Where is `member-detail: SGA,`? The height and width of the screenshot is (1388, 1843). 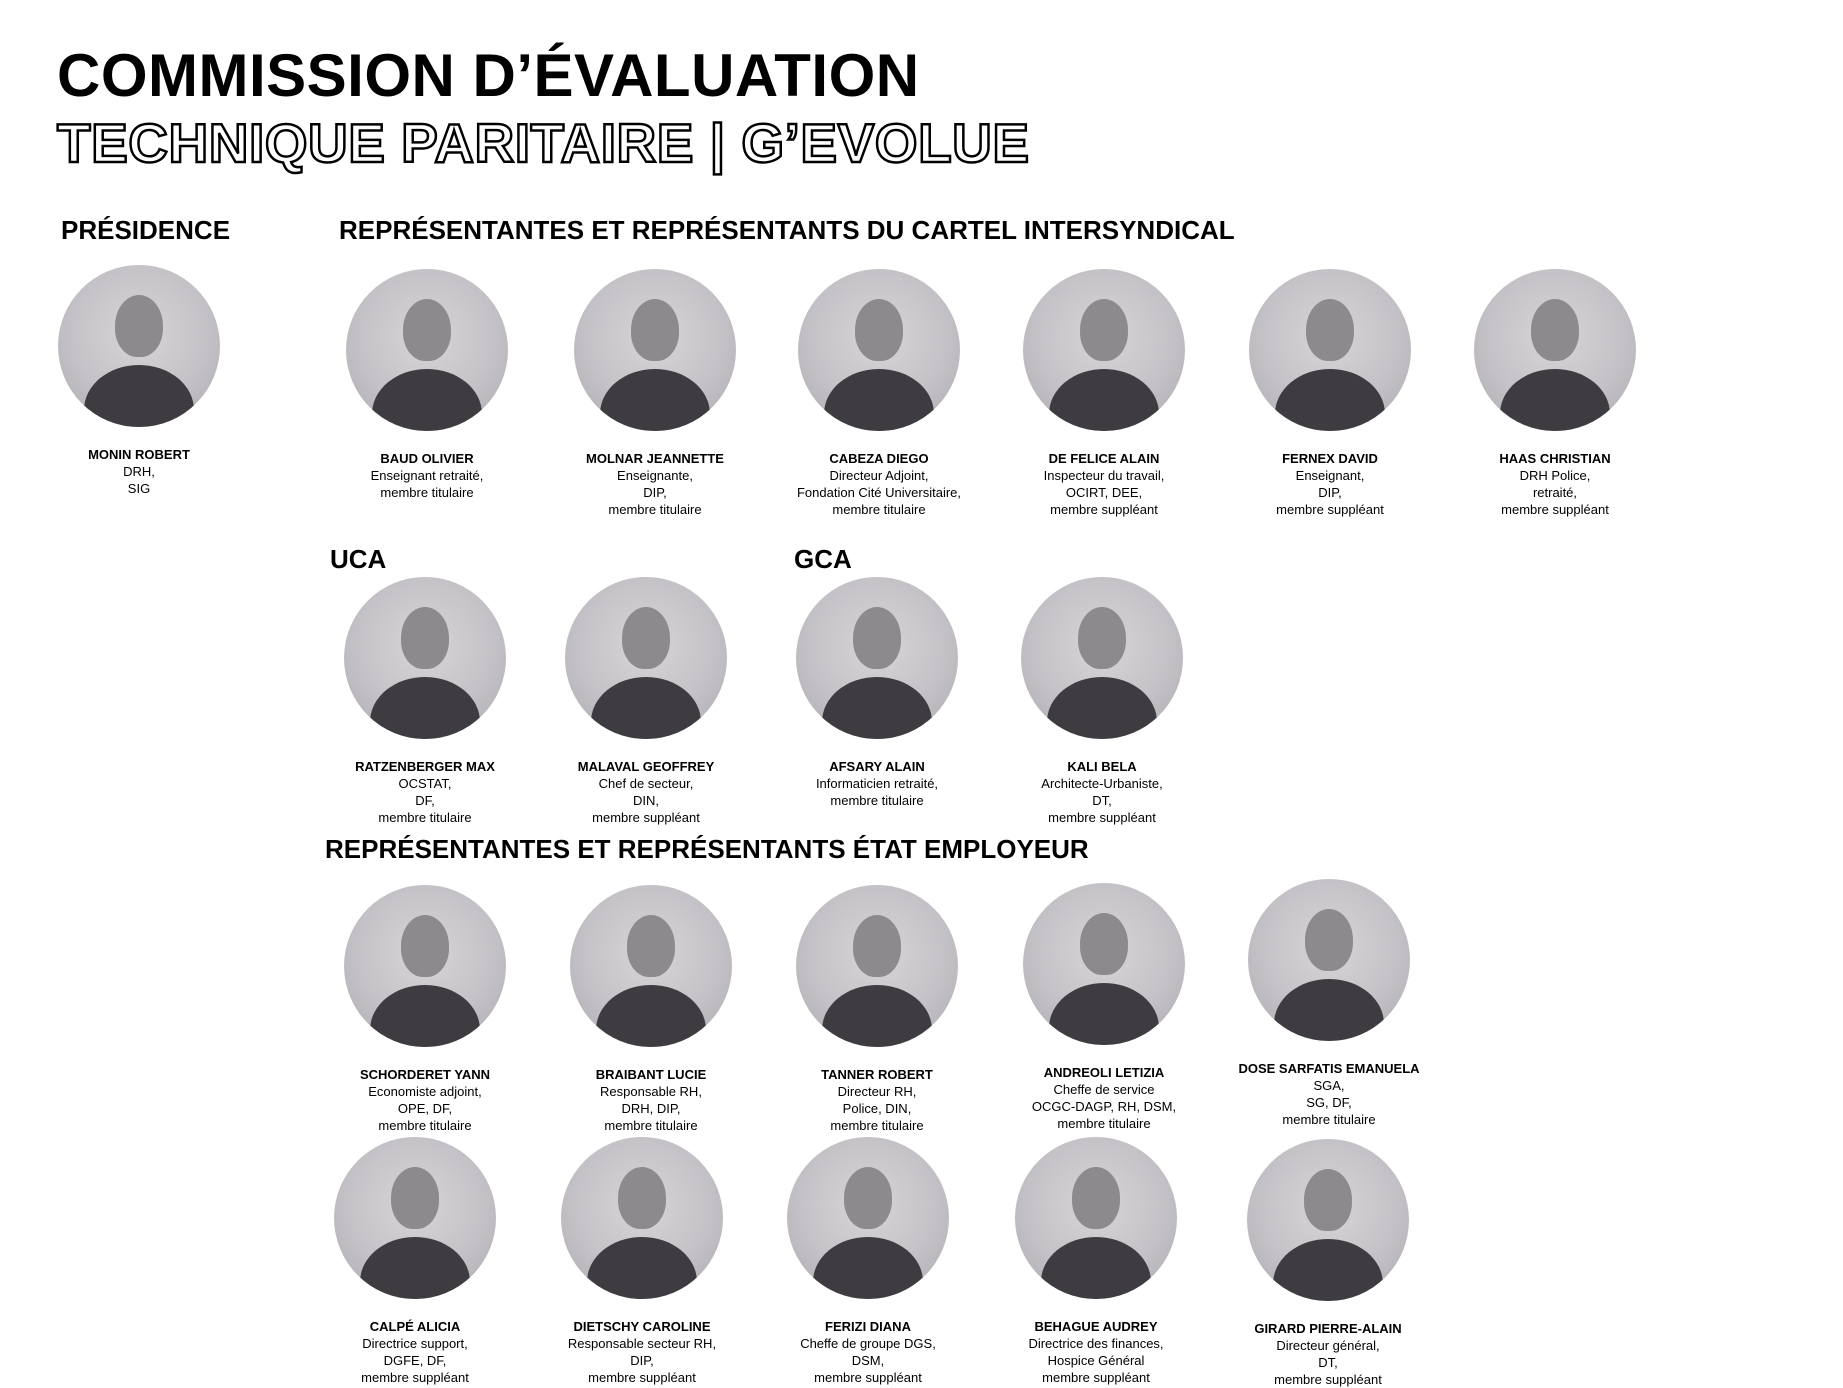
member-detail: SGA, is located at coordinates (1329, 1085).